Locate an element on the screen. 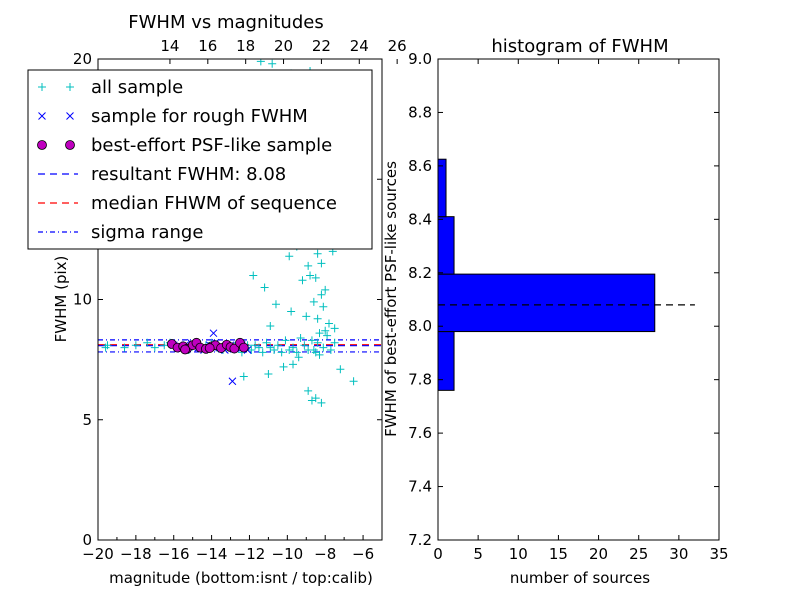  histogram-x-tick-label: 35 is located at coordinates (718, 554).